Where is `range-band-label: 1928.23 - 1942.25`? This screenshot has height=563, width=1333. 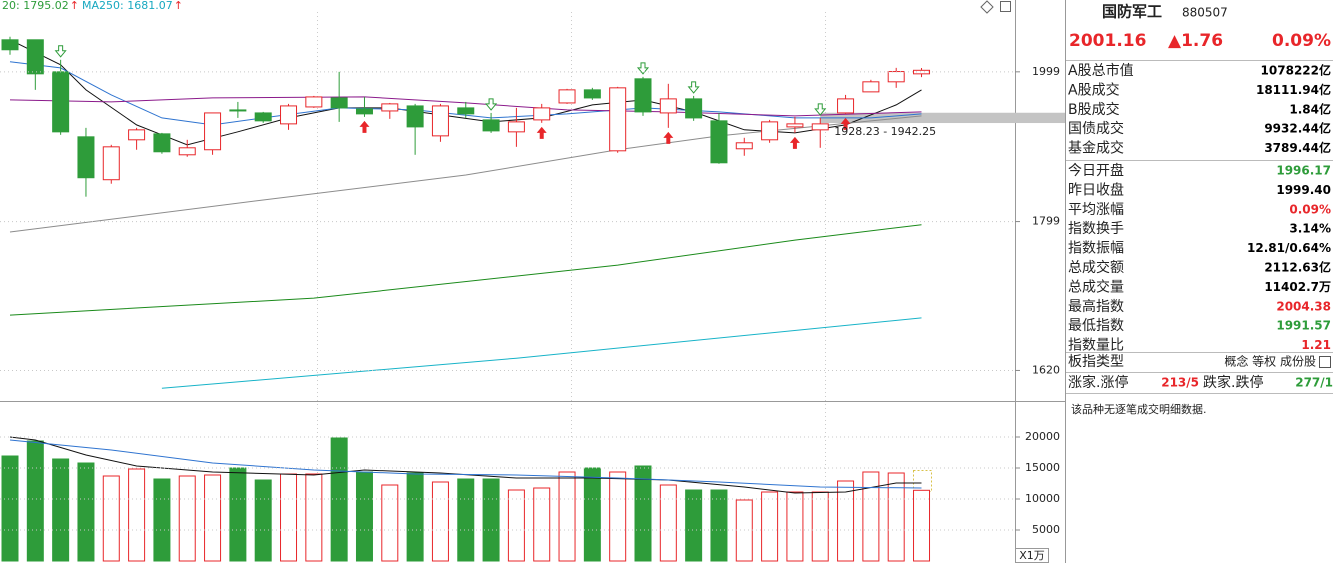
range-band-label: 1928.23 - 1942.25 is located at coordinates (885, 131).